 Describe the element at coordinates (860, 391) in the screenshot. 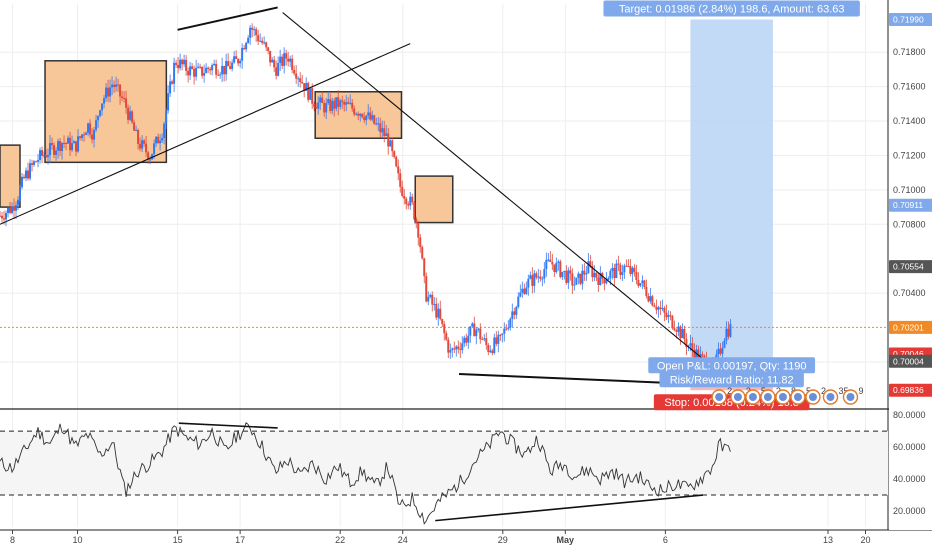

I see `event-count: 9` at that location.